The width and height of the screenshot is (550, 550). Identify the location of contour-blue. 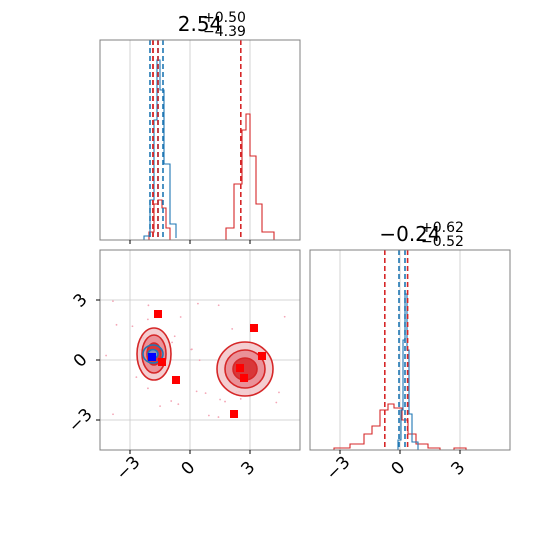
(153, 354).